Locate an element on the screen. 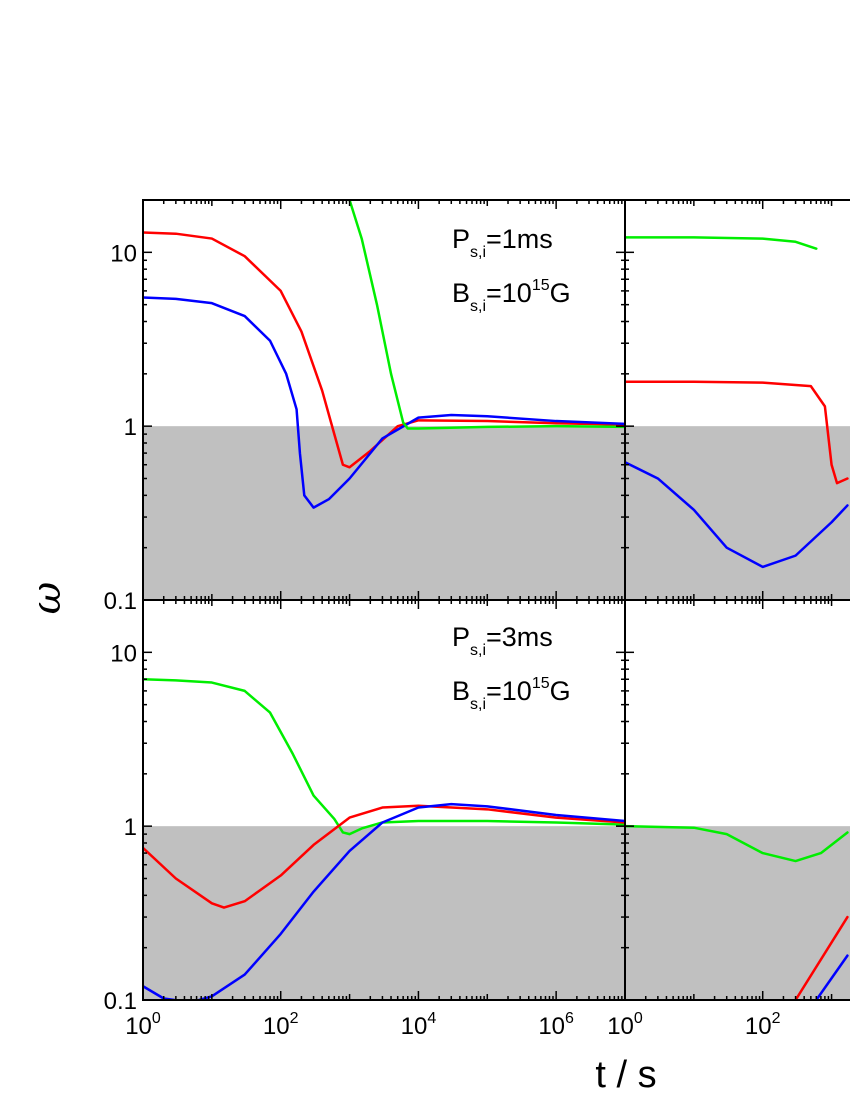  annotation-period-top: Ps,i=1ms is located at coordinates (502, 242).